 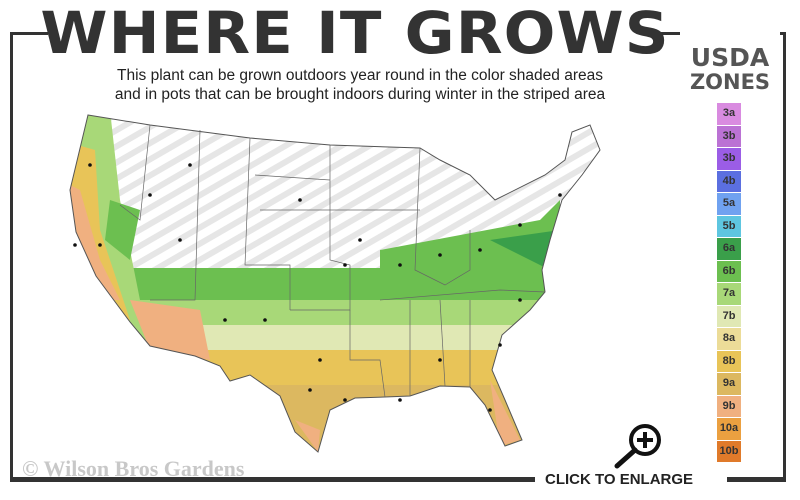 What do you see at coordinates (729, 294) in the screenshot?
I see `legend-zone-7a: 7a` at bounding box center [729, 294].